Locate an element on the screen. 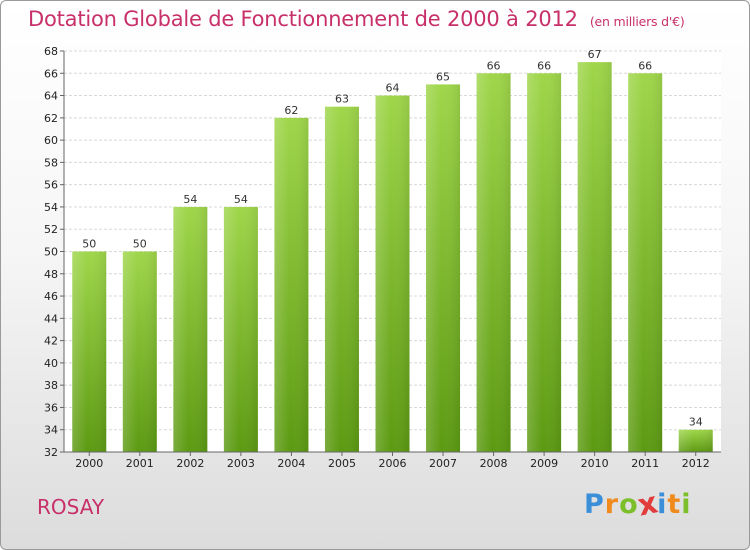 Image resolution: width=750 pixels, height=550 pixels. data-label: 34 is located at coordinates (696, 422).